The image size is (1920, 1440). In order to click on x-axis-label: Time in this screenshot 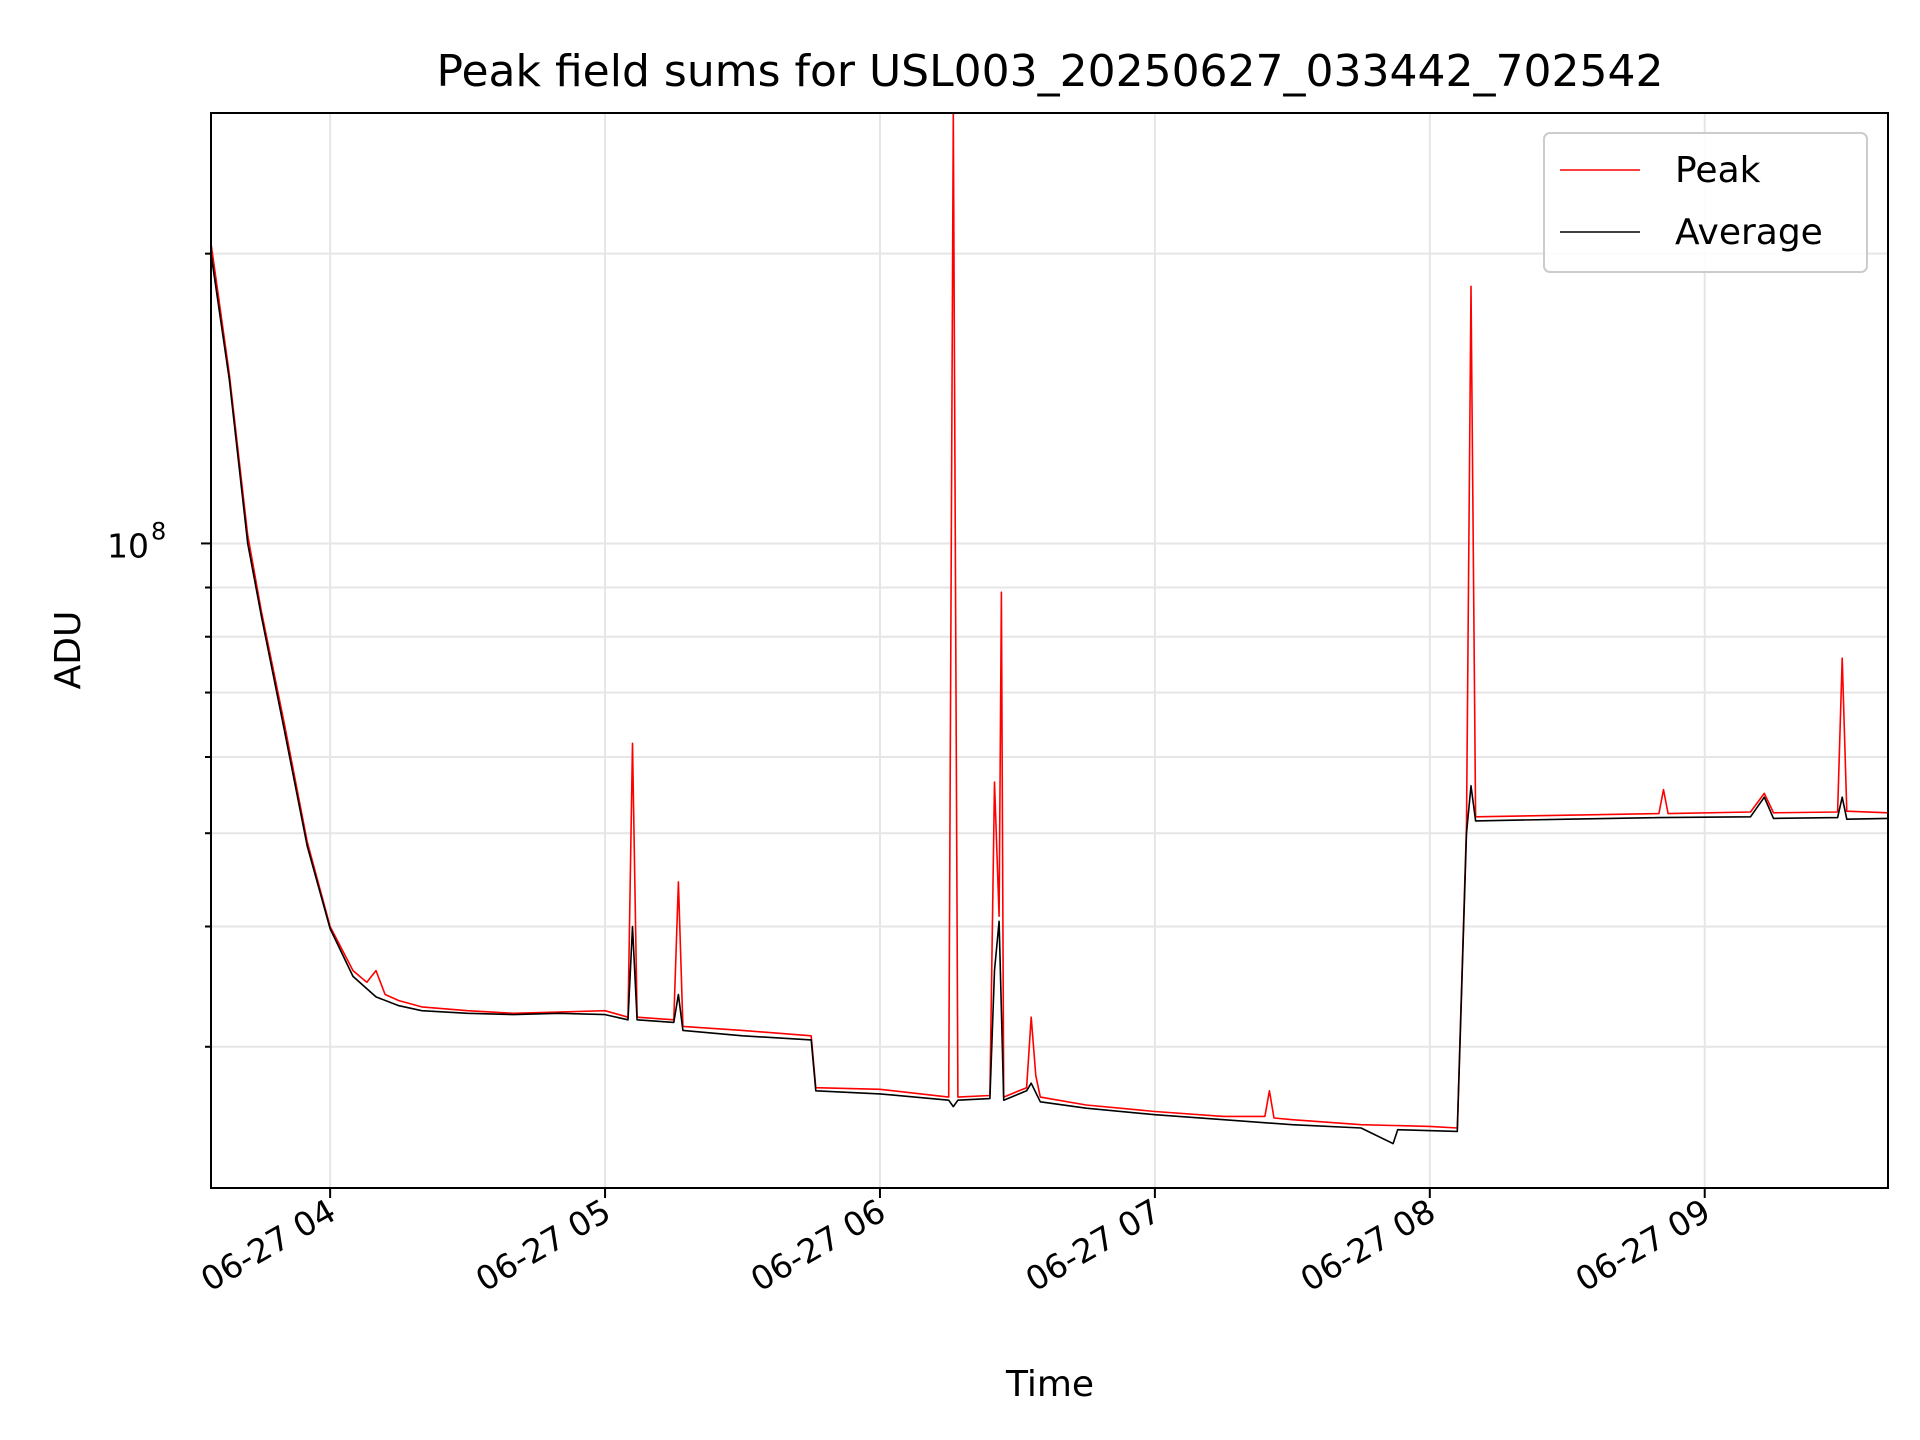, I will do `click(1049, 1384)`.